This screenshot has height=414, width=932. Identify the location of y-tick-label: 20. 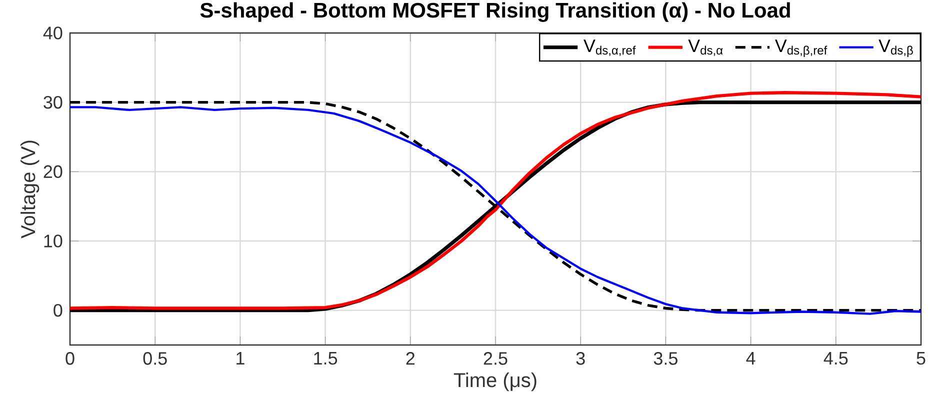
(53, 171).